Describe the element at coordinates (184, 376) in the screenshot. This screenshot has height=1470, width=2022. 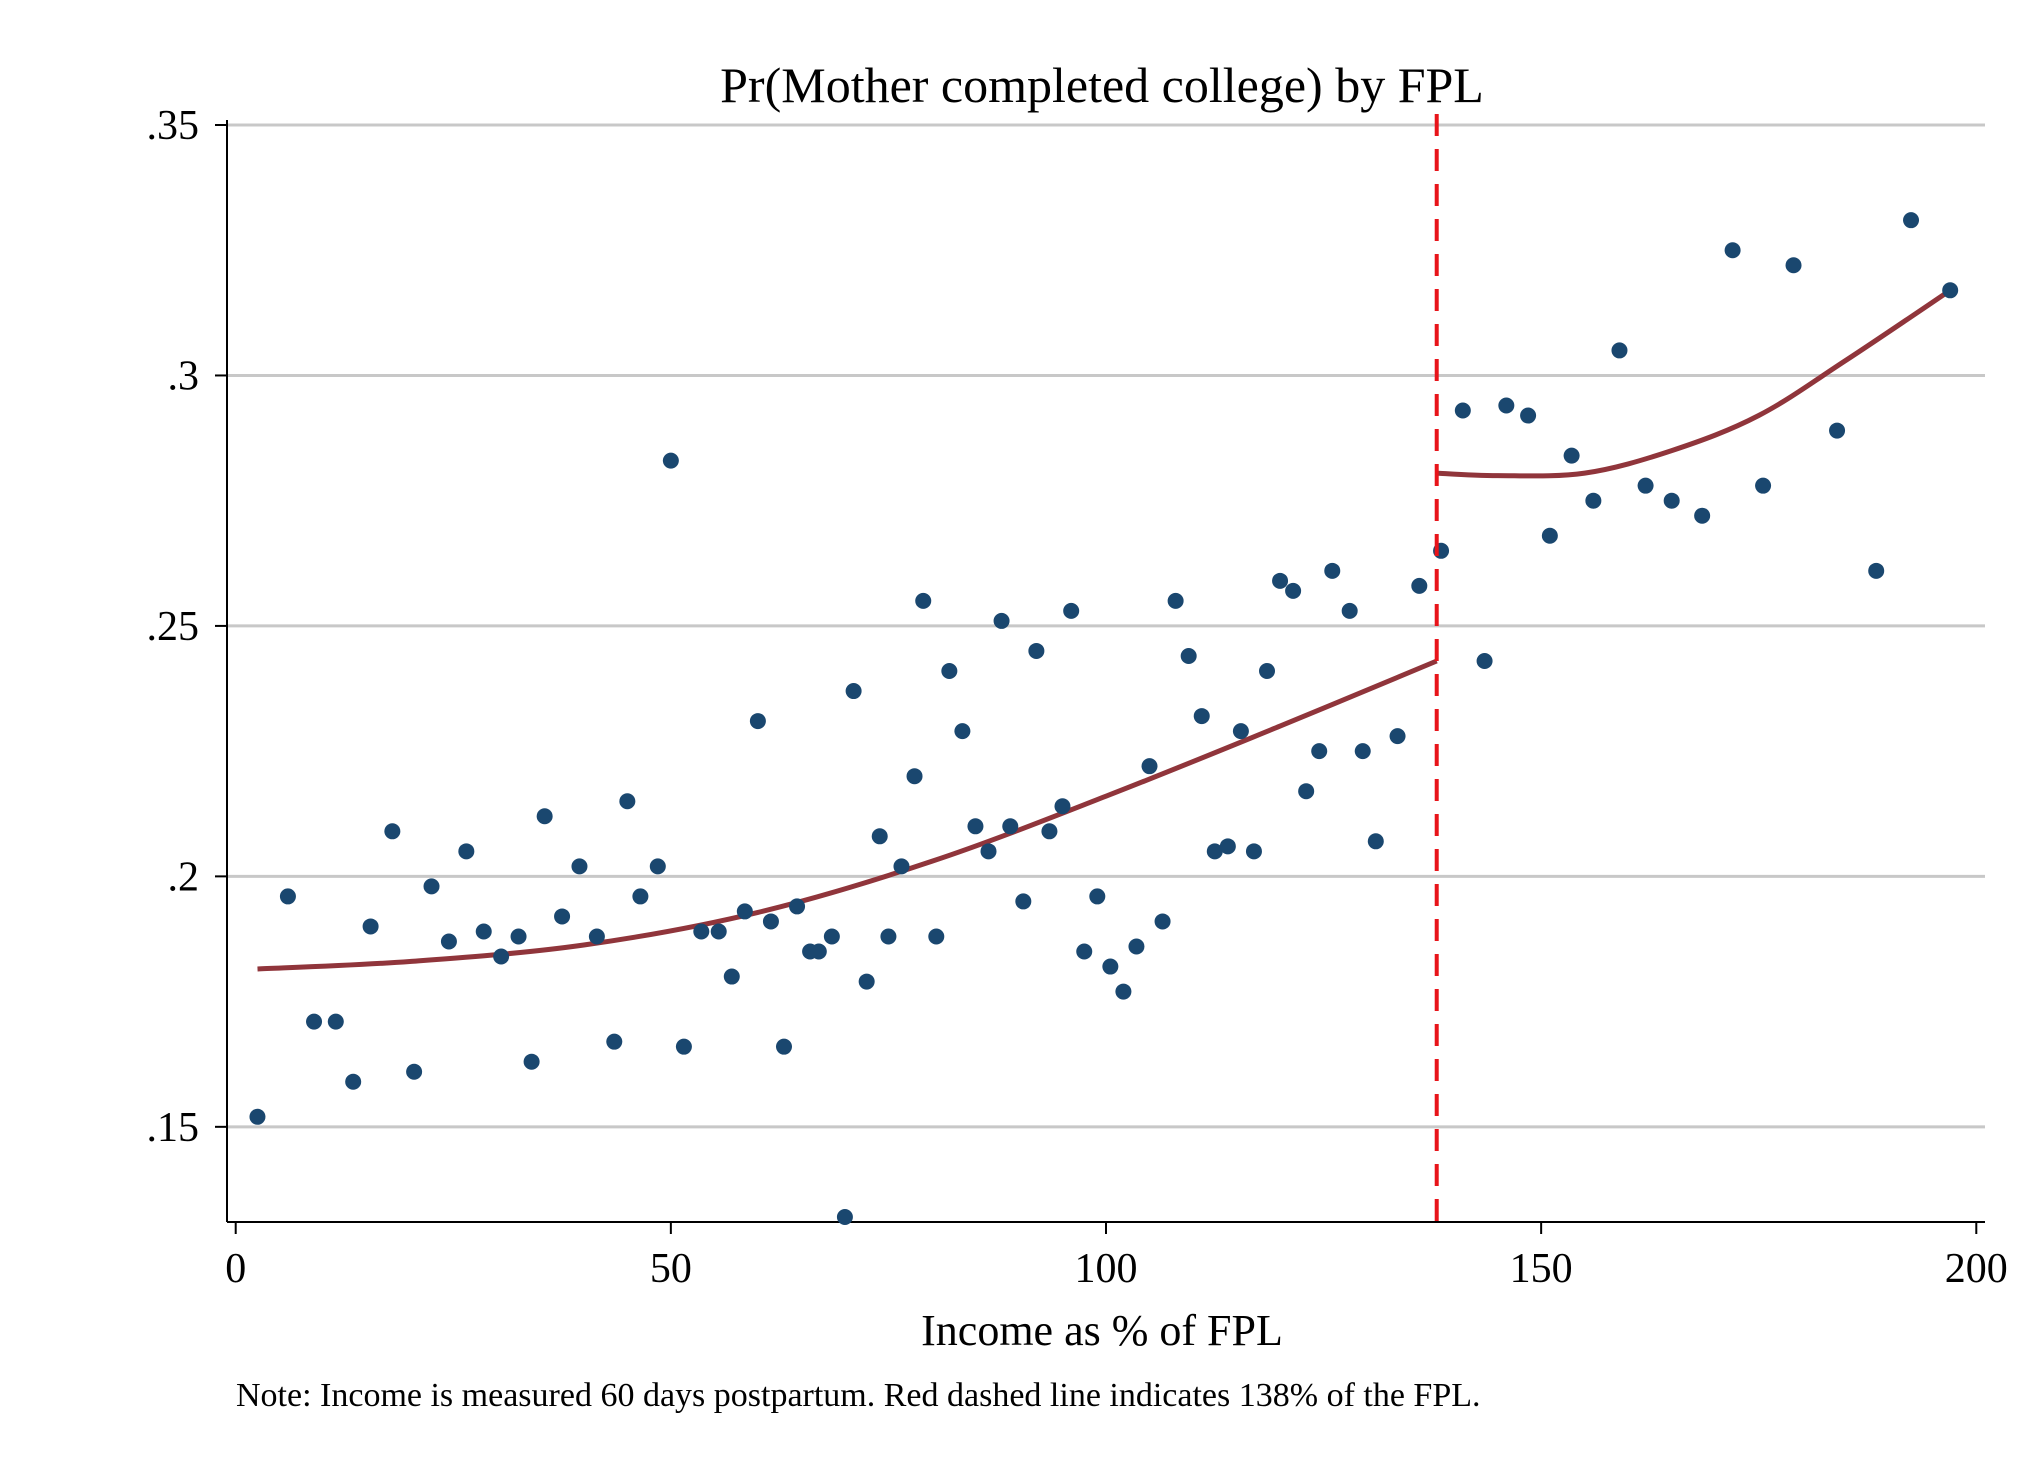
I see `y-tick-label: .3` at that location.